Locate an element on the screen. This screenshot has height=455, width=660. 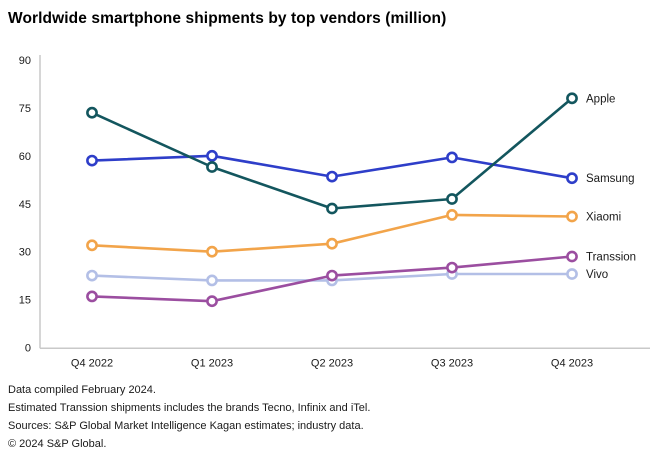
note-data-compiled: Data compiled February 2024. is located at coordinates (82, 390).